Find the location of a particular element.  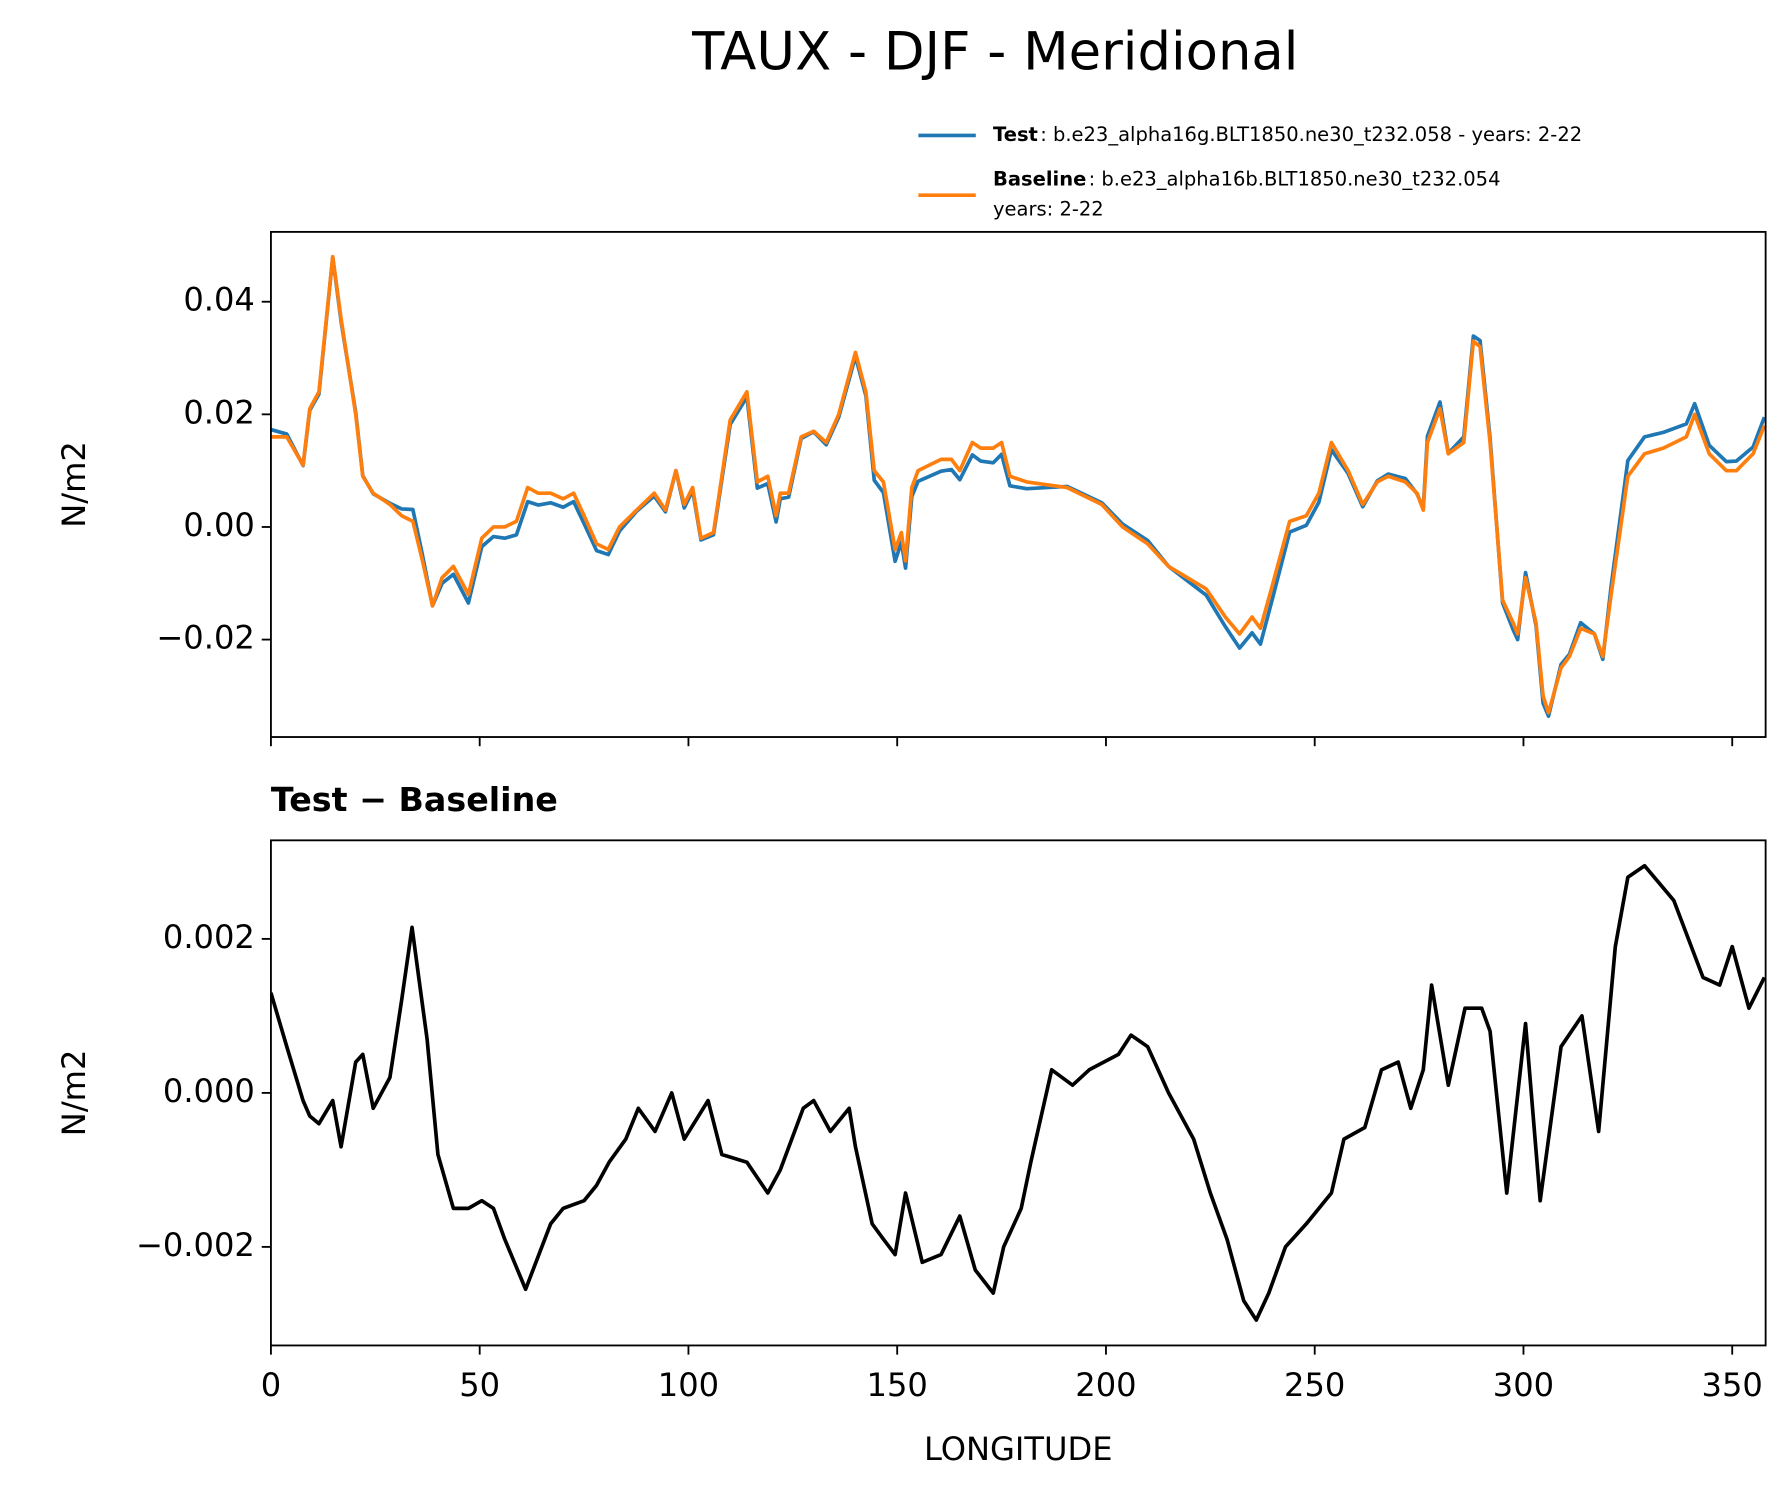

legend-name: Test is located at coordinates (1015, 134).